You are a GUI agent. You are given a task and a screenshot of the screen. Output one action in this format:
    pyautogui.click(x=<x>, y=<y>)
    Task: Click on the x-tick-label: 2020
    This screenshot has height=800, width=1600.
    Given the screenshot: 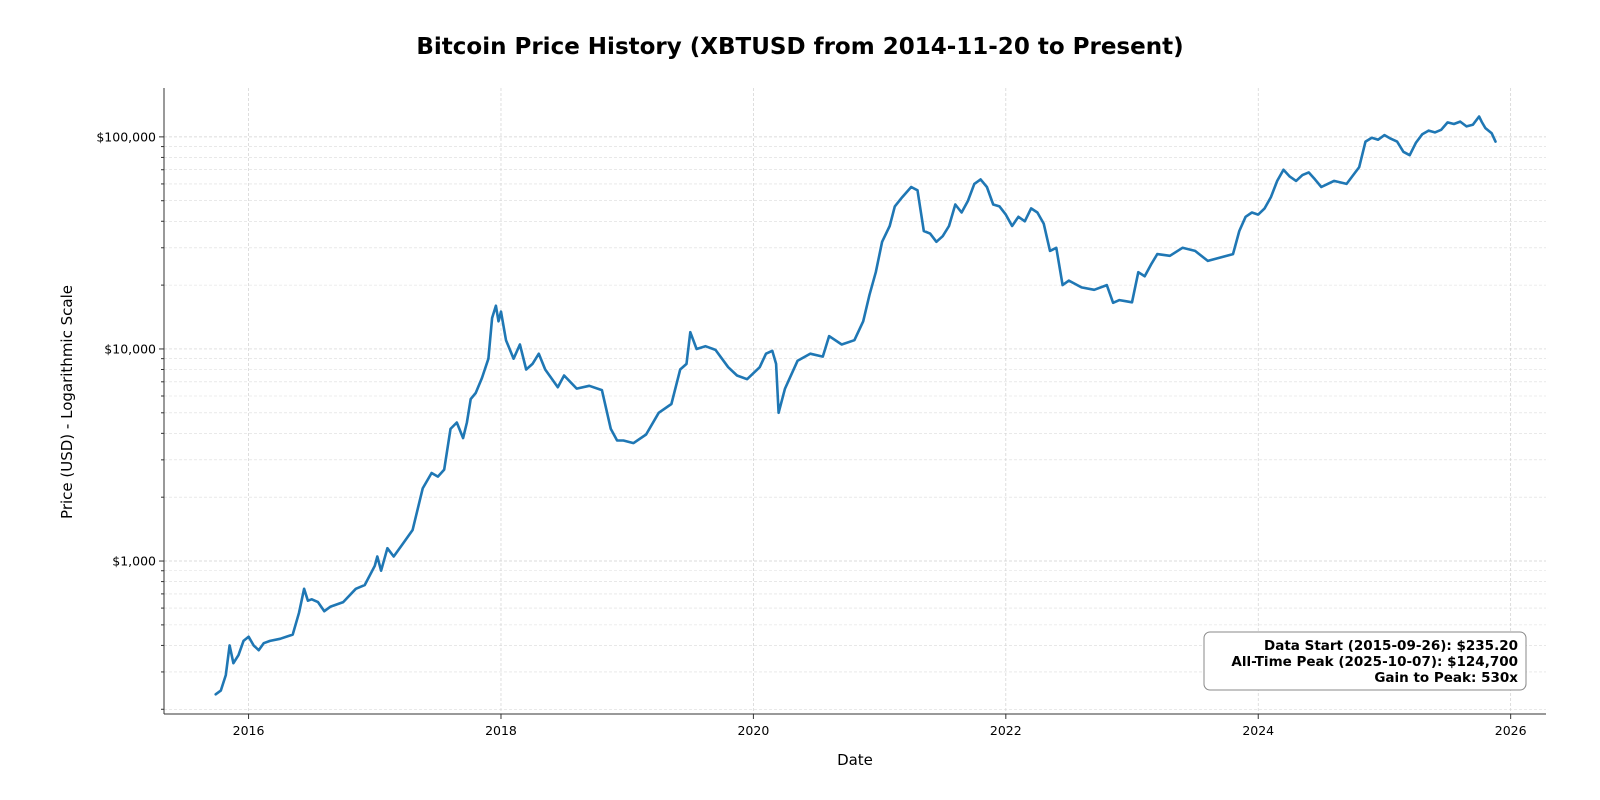 What is the action you would take?
    pyautogui.click(x=753, y=730)
    